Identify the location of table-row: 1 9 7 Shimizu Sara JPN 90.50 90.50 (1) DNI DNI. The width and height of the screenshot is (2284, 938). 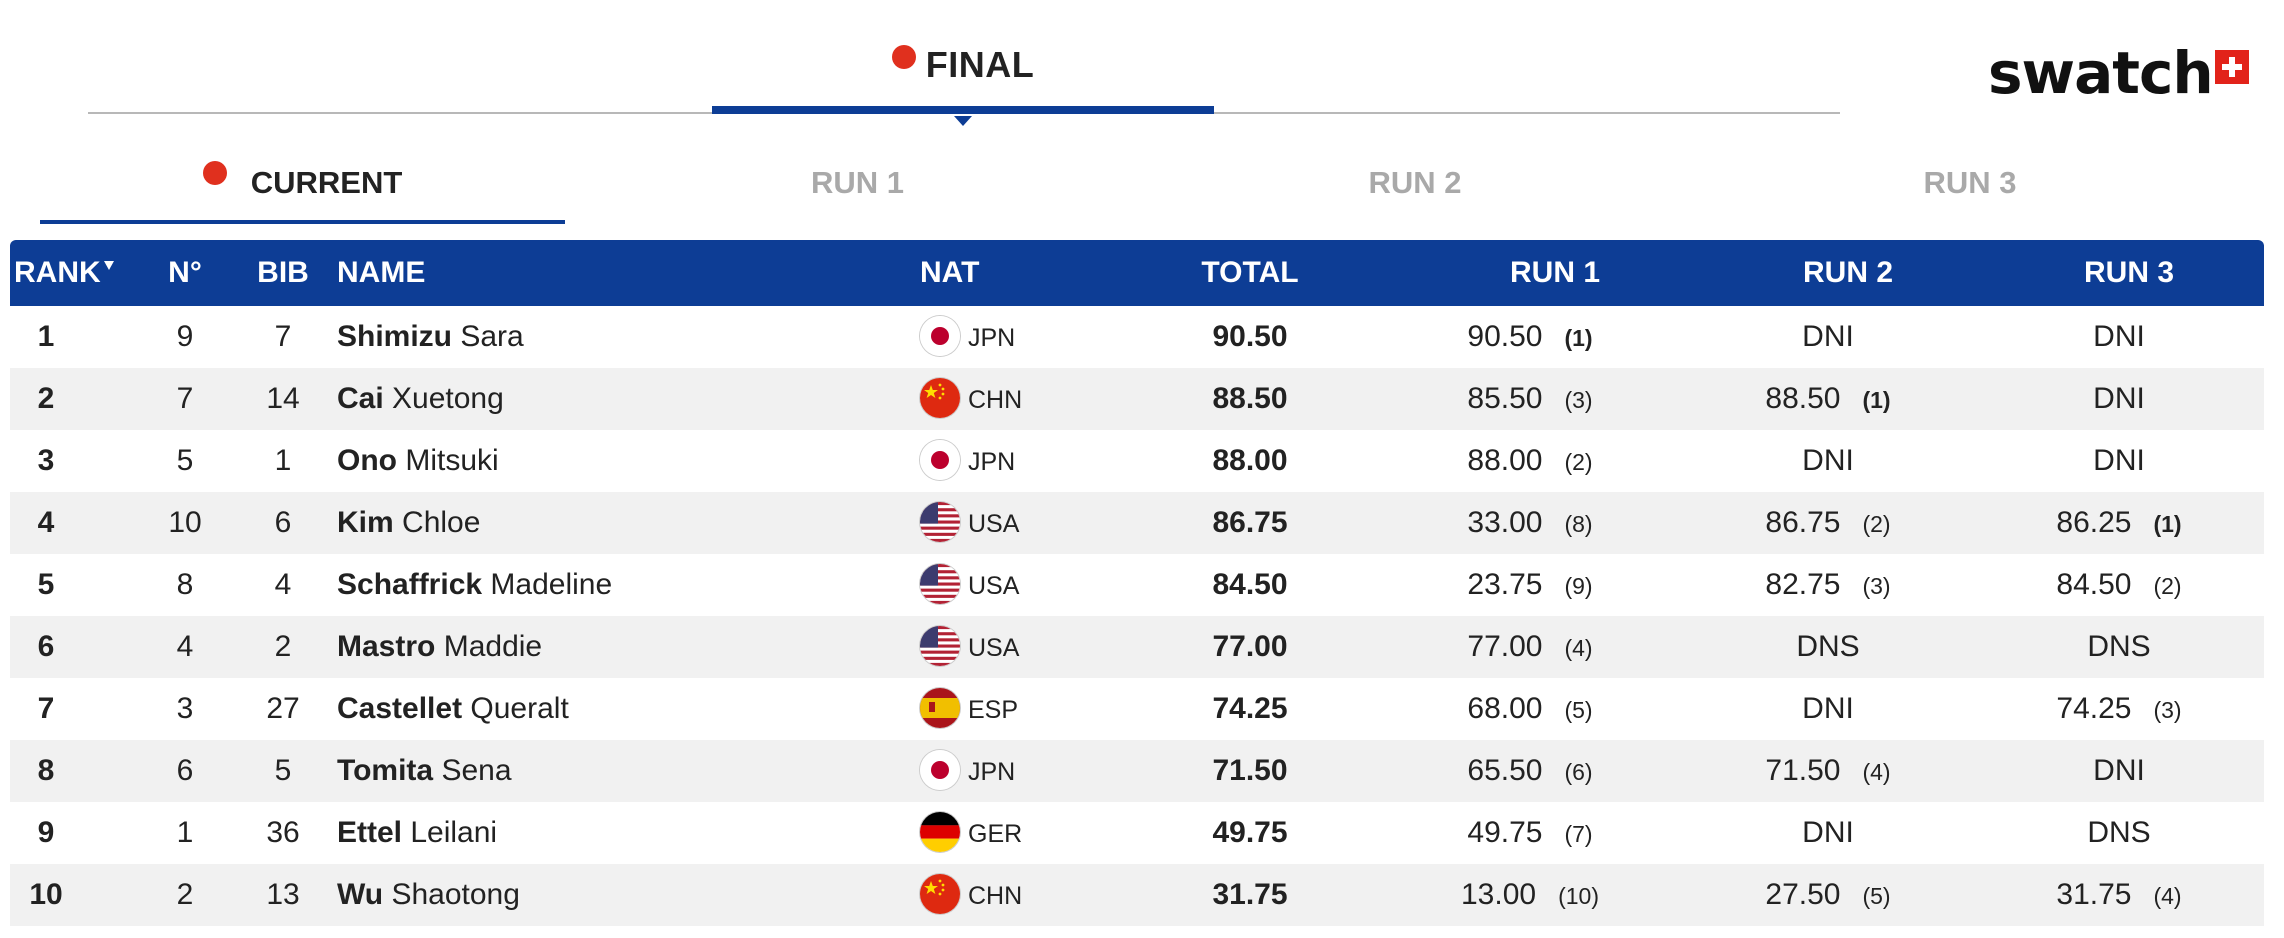
(1137, 337).